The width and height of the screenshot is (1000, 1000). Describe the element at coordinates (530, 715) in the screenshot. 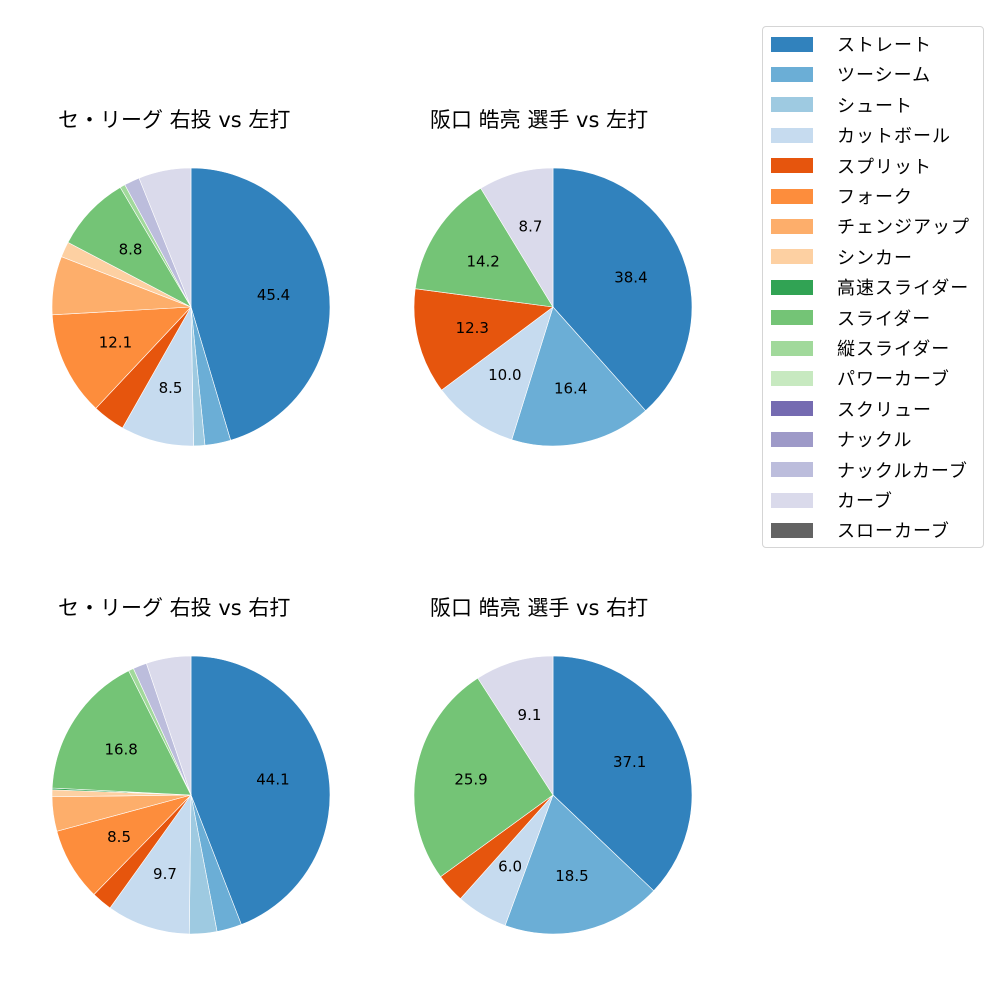

I see `pie-slice-label: 9.1` at that location.